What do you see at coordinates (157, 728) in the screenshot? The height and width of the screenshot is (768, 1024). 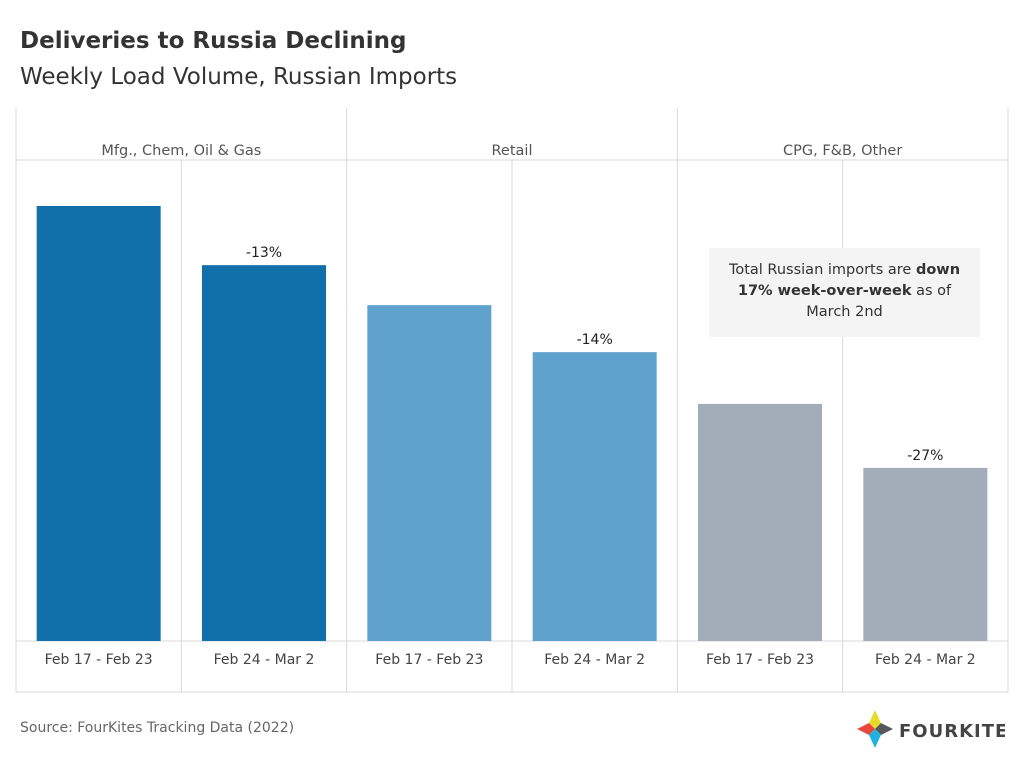 I see `source-note: Source: FourKites Tracking Data (2022)` at bounding box center [157, 728].